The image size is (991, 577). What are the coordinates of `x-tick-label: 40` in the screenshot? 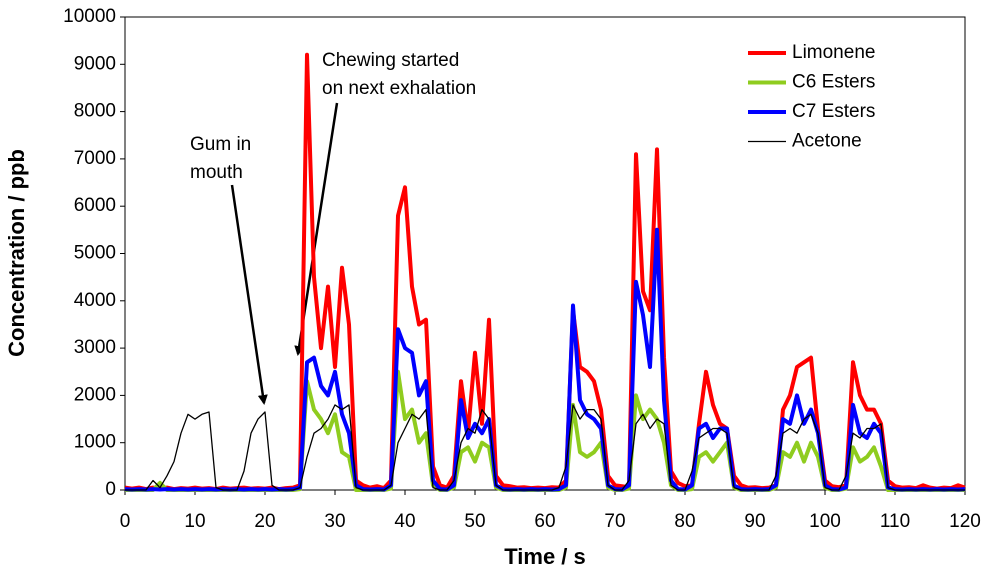 It's located at (404, 521).